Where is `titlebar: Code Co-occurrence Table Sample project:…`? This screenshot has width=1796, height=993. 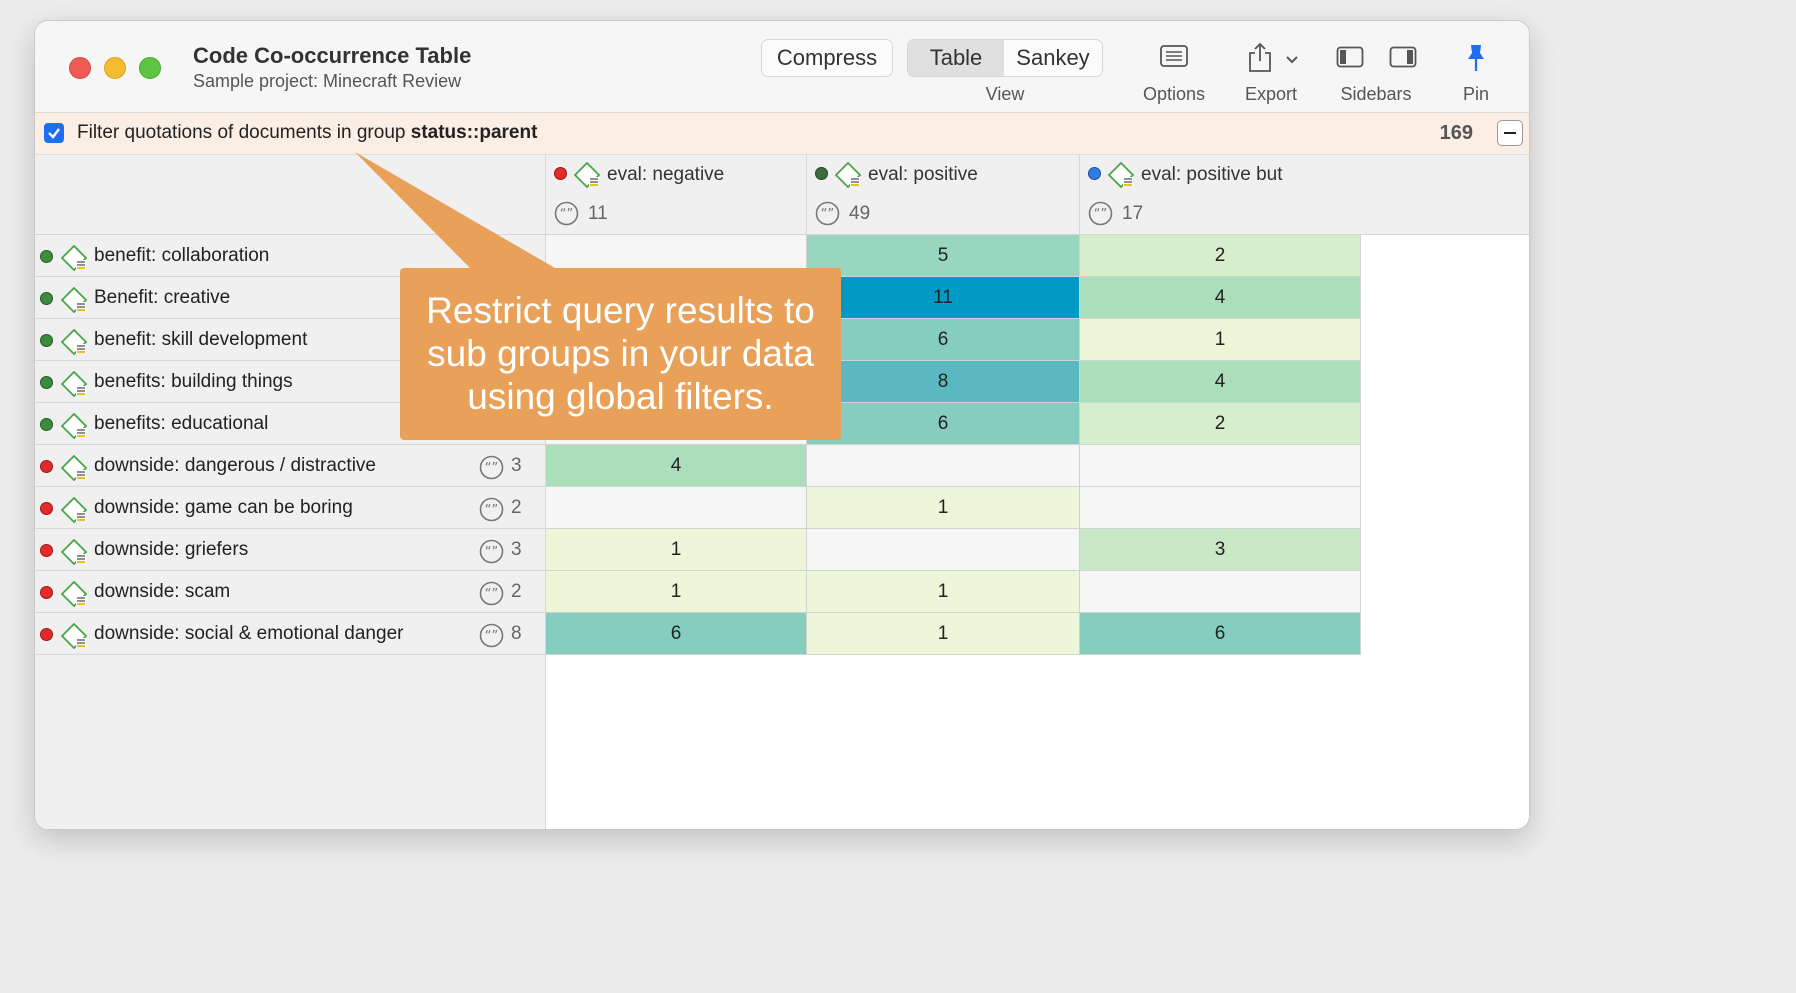
titlebar: Code Co-occurrence Table Sample project:… is located at coordinates (782, 67).